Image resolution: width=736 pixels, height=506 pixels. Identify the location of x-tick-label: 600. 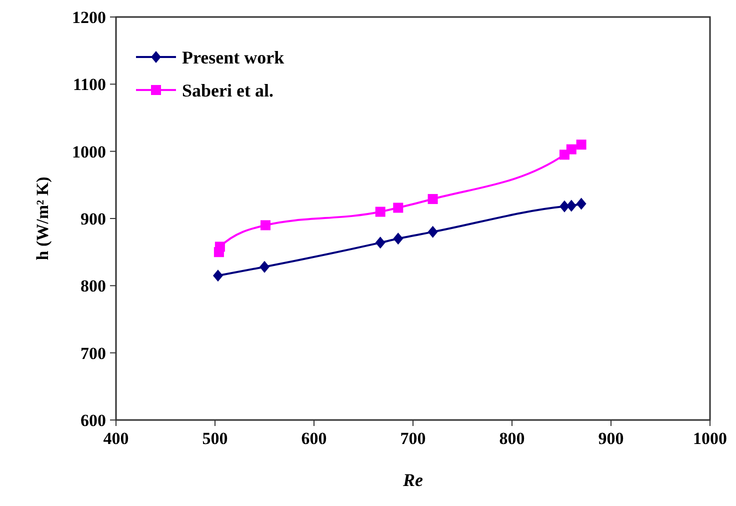
(314, 438).